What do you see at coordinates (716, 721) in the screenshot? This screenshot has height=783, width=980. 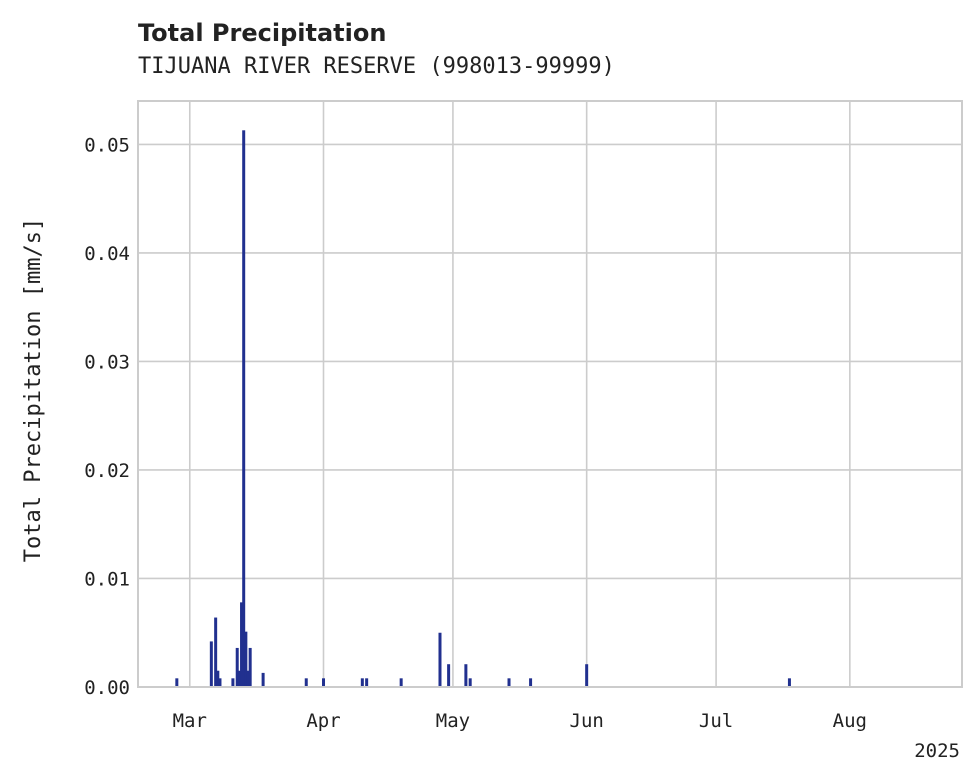 I see `x-tick-label: Jul` at bounding box center [716, 721].